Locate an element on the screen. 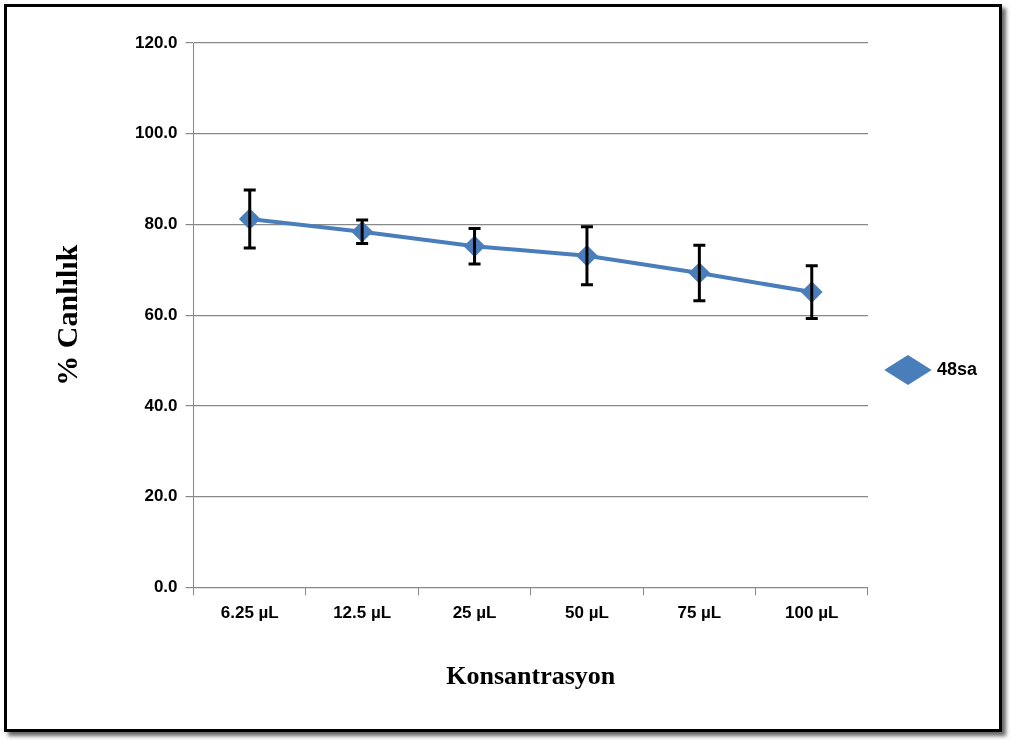 Image resolution: width=1011 pixels, height=740 pixels. x-tick-label: 100 µL is located at coordinates (812, 613).